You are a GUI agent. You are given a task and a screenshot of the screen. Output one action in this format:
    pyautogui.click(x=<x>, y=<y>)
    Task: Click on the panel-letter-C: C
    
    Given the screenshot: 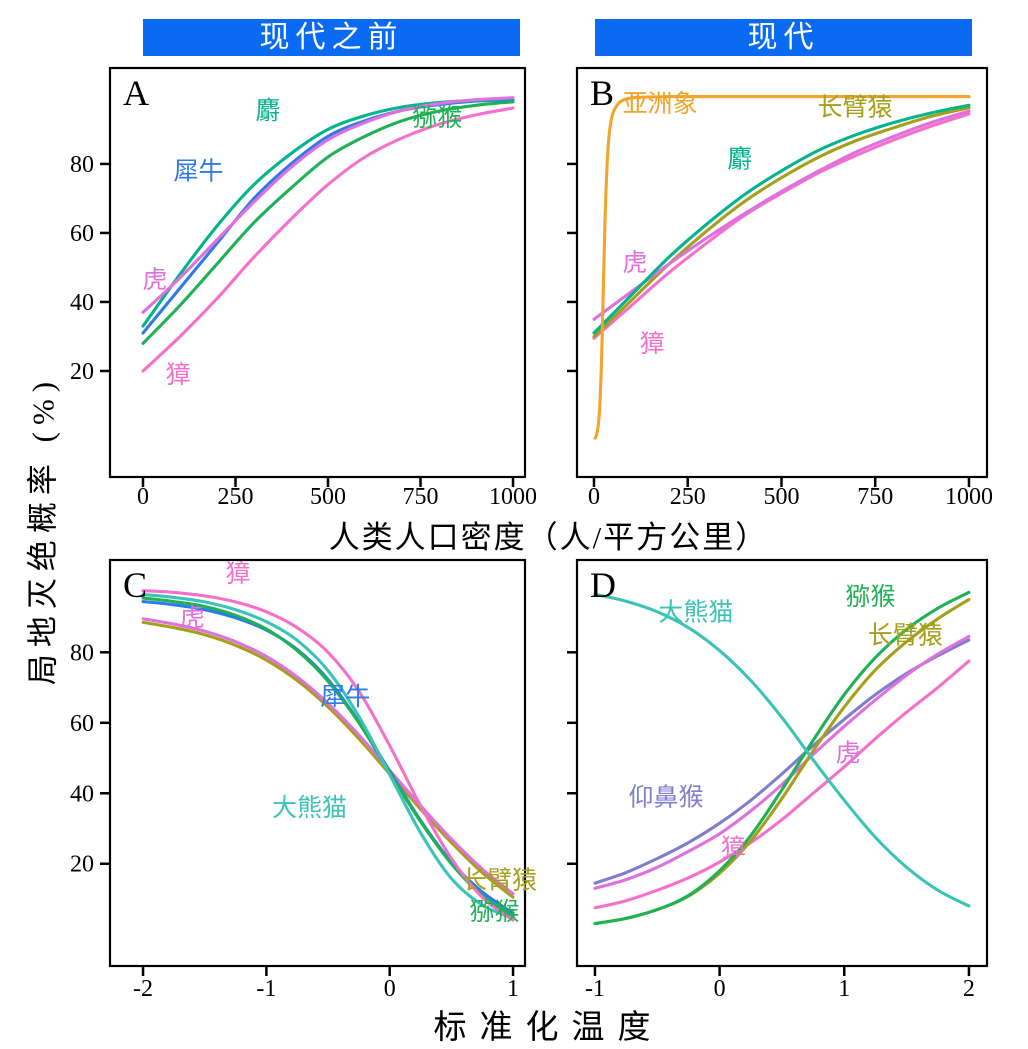 What is the action you would take?
    pyautogui.click(x=135, y=585)
    